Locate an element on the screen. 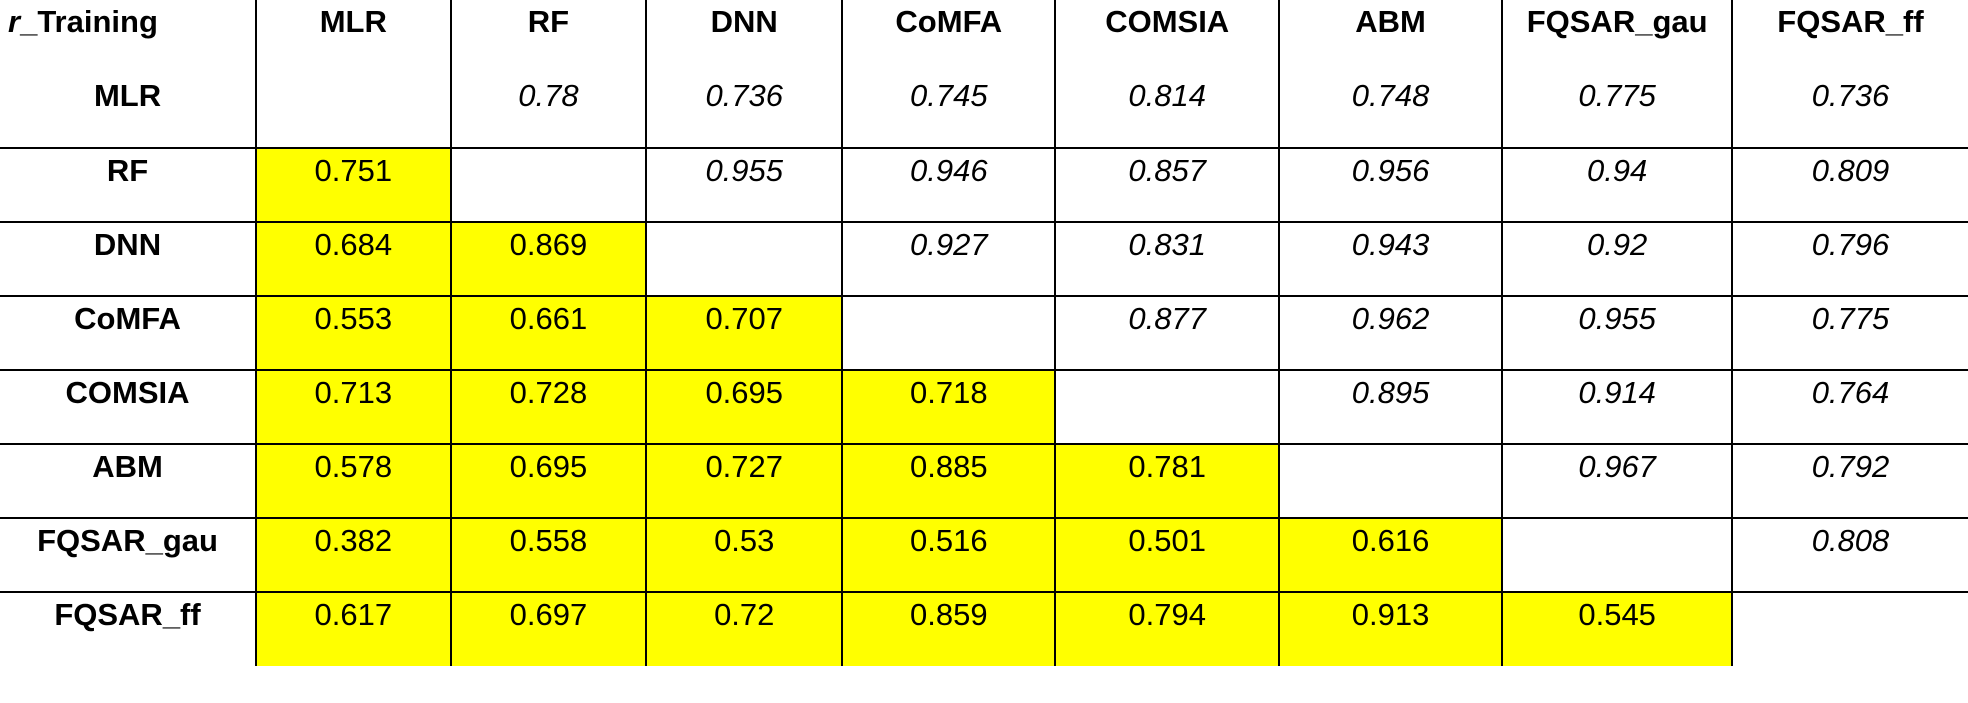 This screenshot has width=1968, height=703. upper-cell: 0.94 is located at coordinates (1617, 185).